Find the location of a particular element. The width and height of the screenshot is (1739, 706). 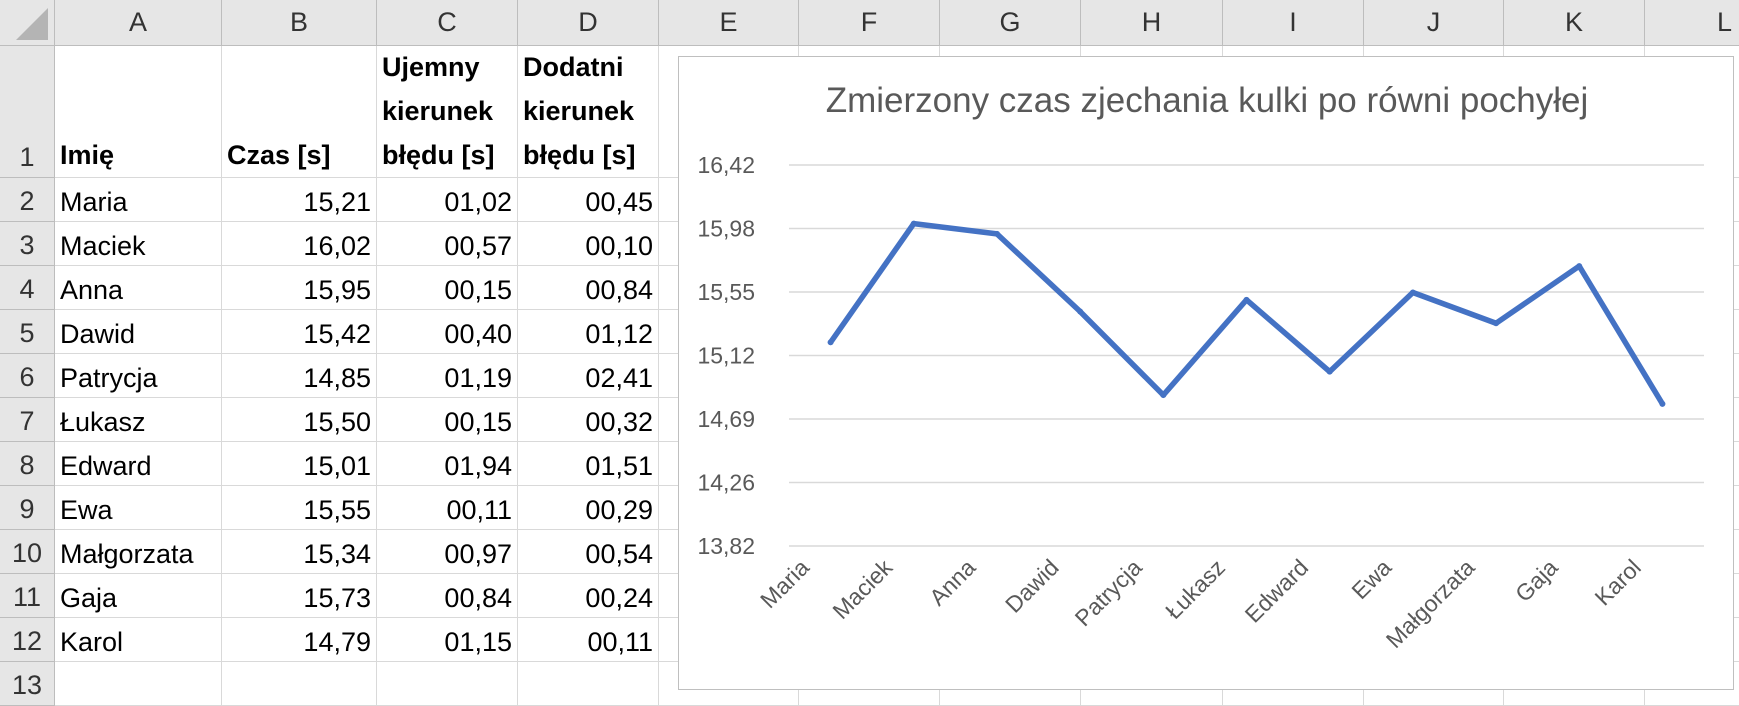

header-cell-name: Imię is located at coordinates (138, 112).